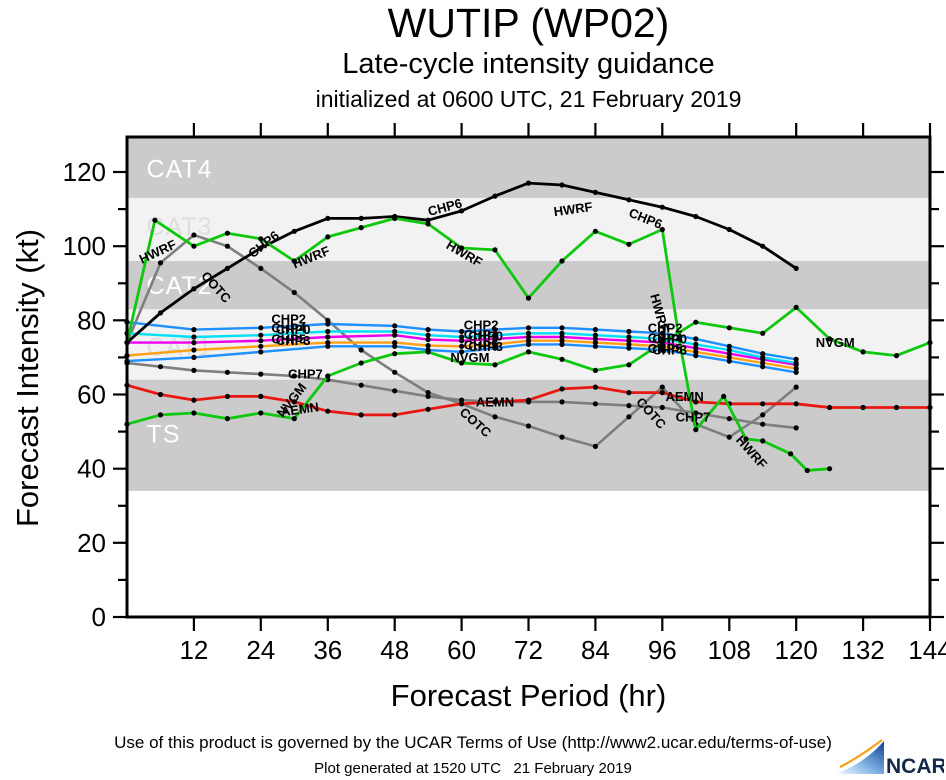 The width and height of the screenshot is (946, 780). What do you see at coordinates (394, 650) in the screenshot?
I see `x-tick-label: 48` at bounding box center [394, 650].